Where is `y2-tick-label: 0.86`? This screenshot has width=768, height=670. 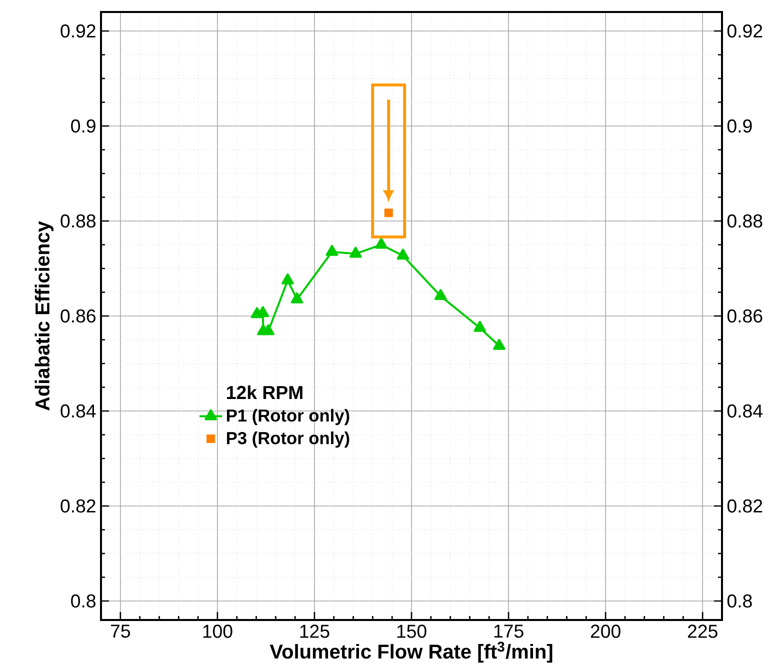 y2-tick-label: 0.86 is located at coordinates (744, 316).